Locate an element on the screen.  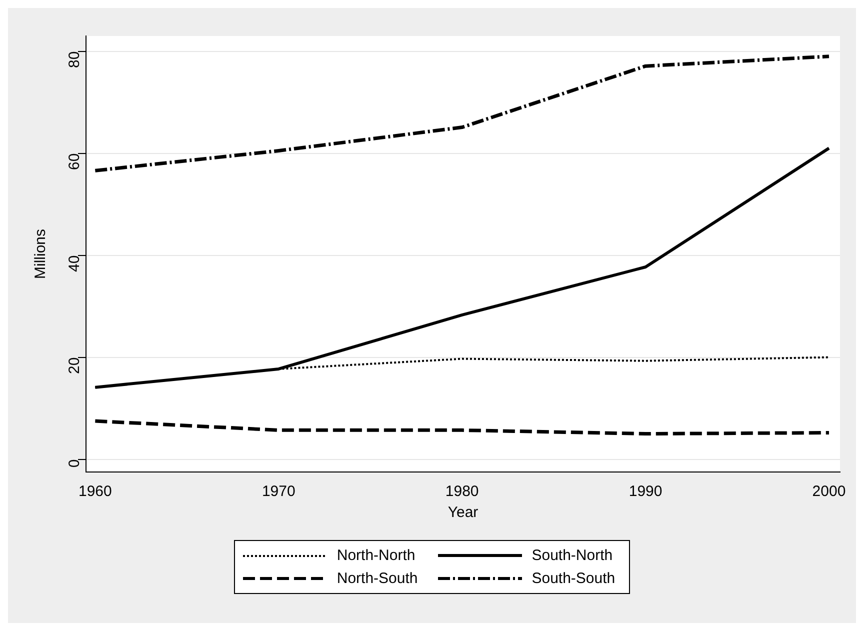
y-axis-title: Millions is located at coordinates (41, 254).